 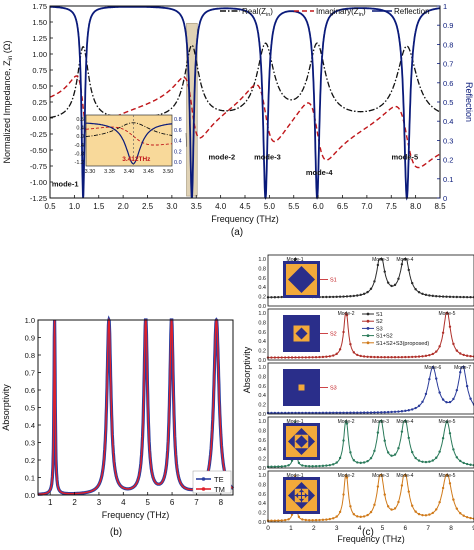 What do you see at coordinates (30, 408) in the screenshot?
I see `y-tick-label-b: 0.5` at bounding box center [30, 408].